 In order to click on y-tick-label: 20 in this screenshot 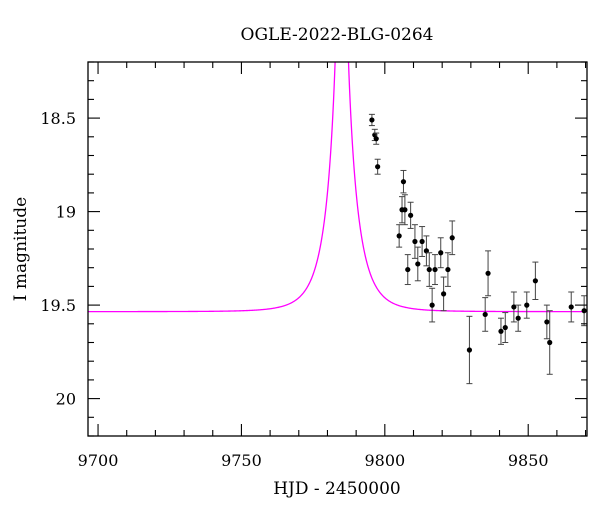, I will do `click(66, 399)`.